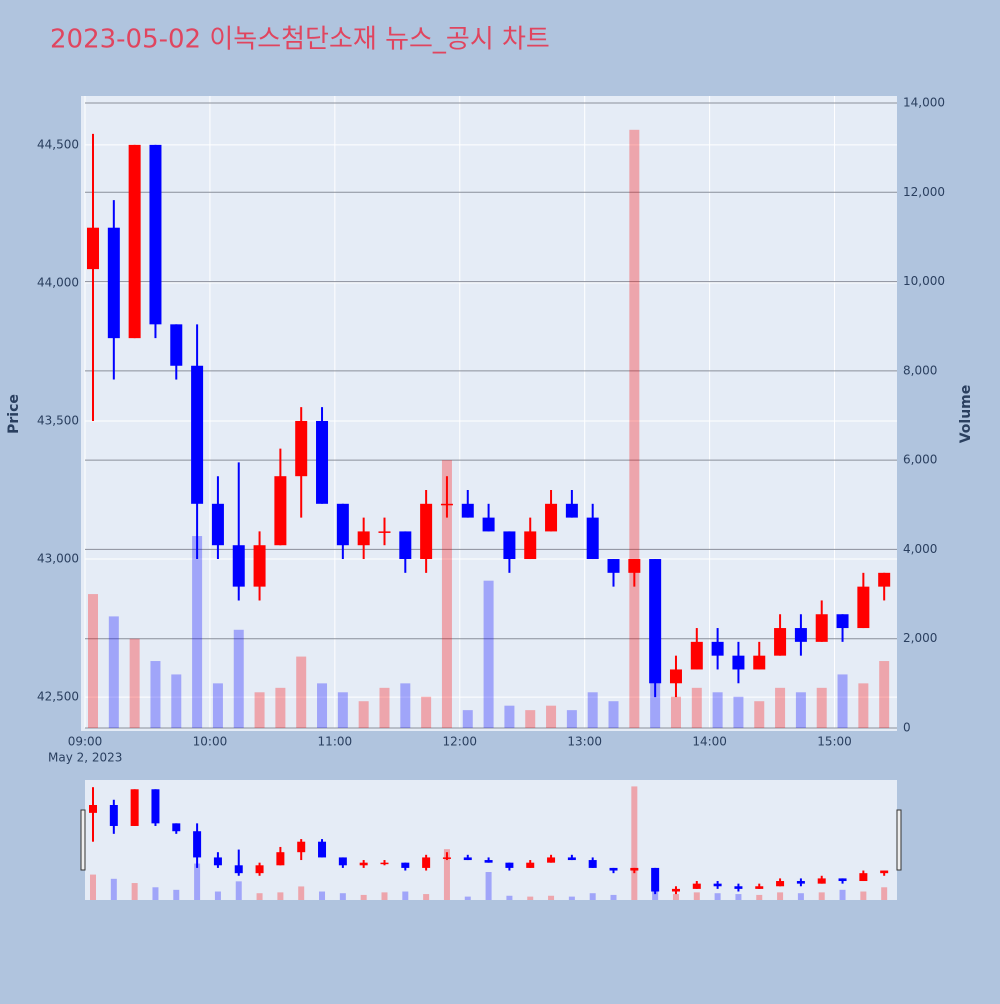 The image size is (1000, 1004). Describe the element at coordinates (966, 414) in the screenshot. I see `y2-axis-title: Volume` at that location.